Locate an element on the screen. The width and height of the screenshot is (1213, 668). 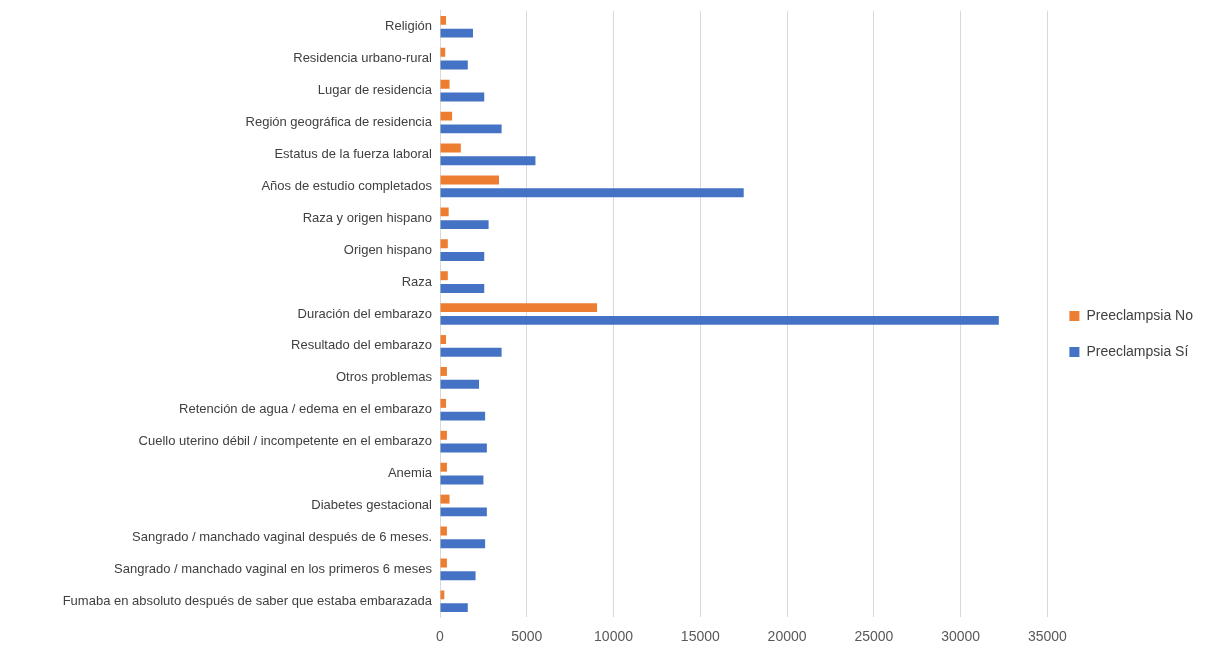
y-tick-label: Residencia urbano-rural is located at coordinates (363, 58).